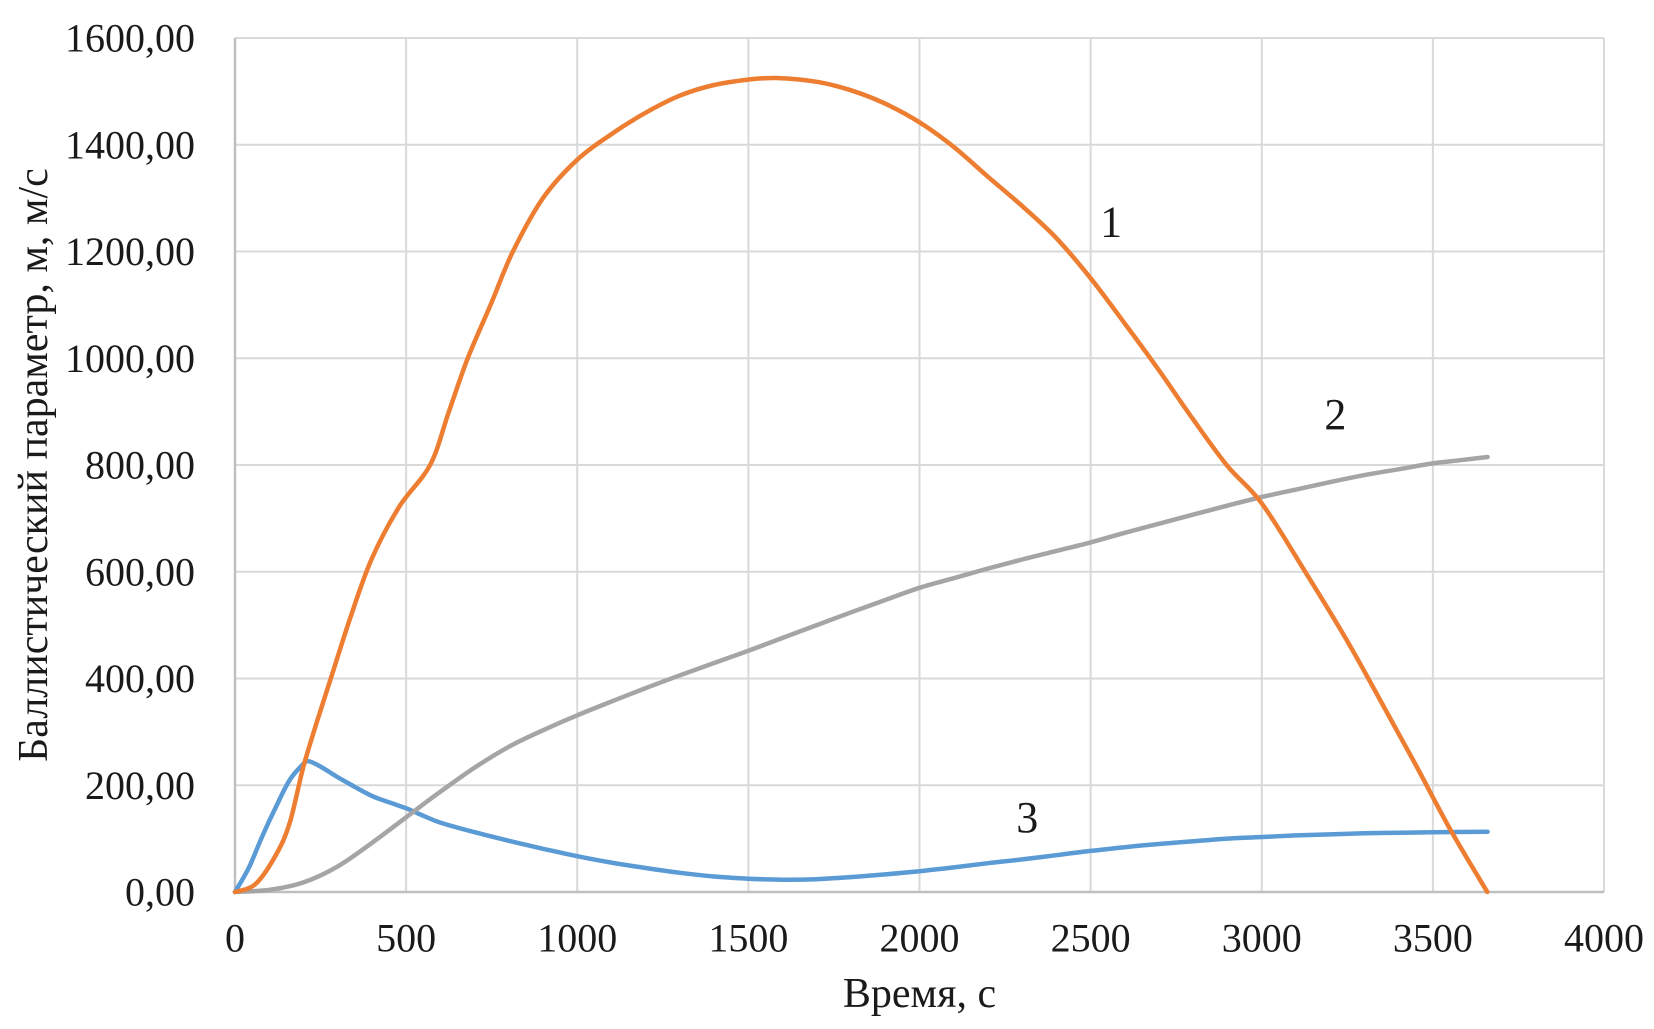 The image size is (1654, 1029). What do you see at coordinates (1262, 938) in the screenshot?
I see `x-tick-label: 3000` at bounding box center [1262, 938].